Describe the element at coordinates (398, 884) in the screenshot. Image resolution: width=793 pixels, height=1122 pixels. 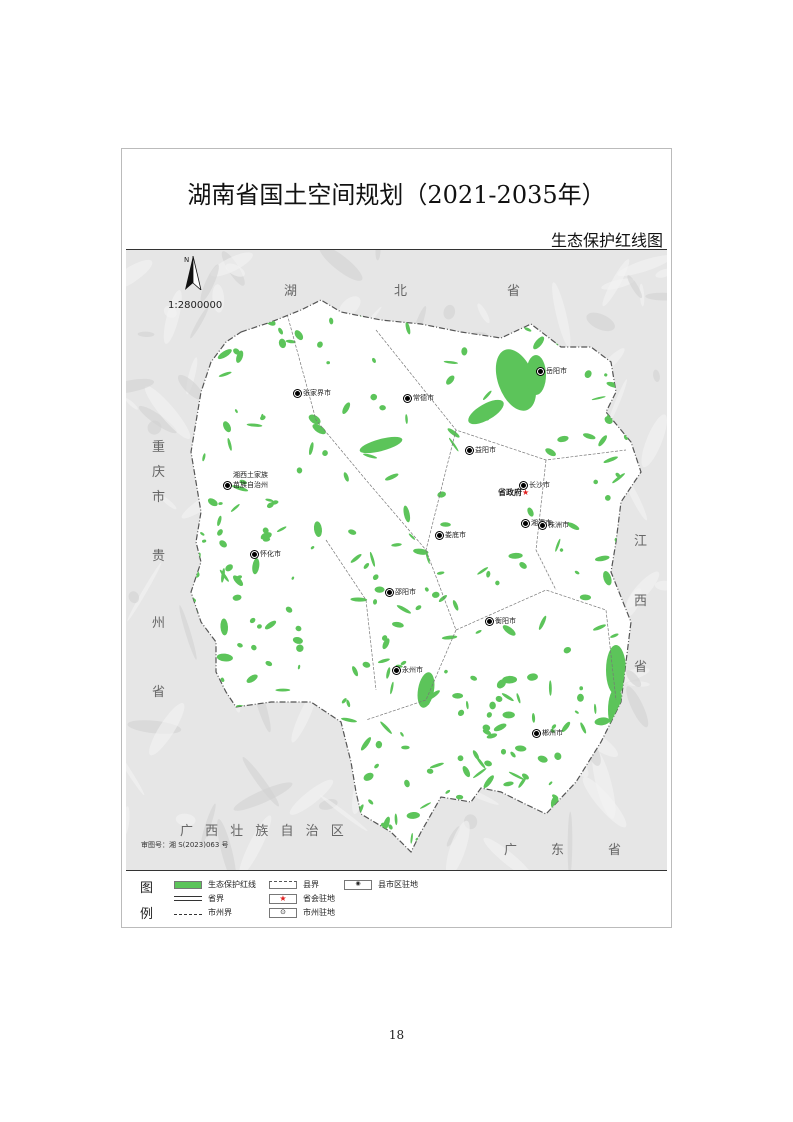
I see `legend-label: 县市区驻地` at that location.